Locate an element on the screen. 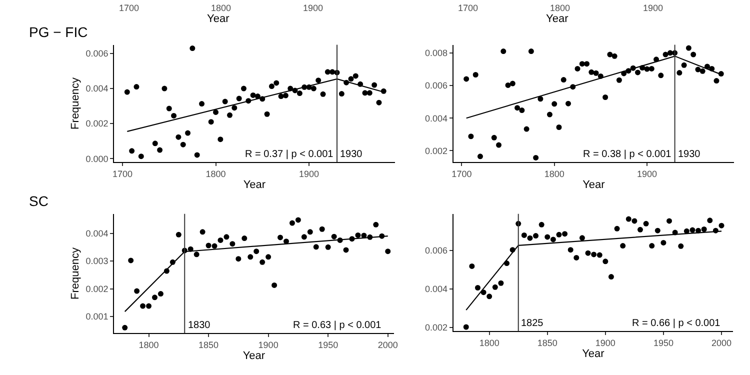 The image size is (750, 375). annotation: R = 0.63 | p < 0.001 is located at coordinates (337, 325).